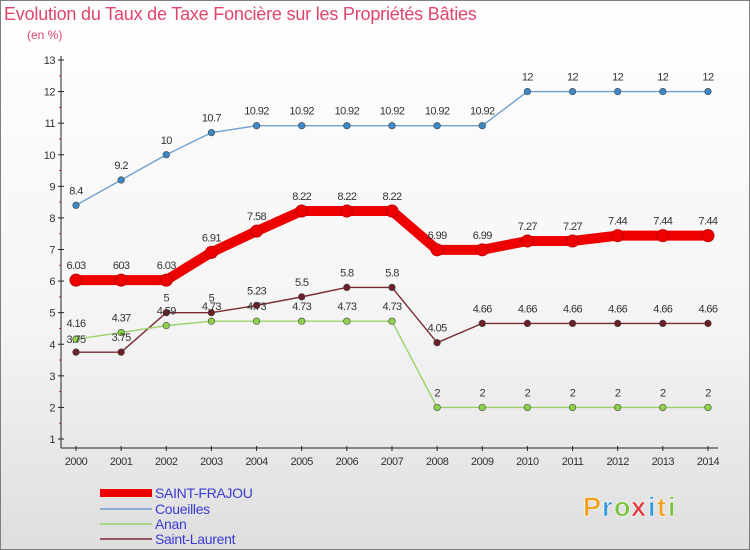 This screenshot has width=750, height=550. Describe the element at coordinates (617, 462) in the screenshot. I see `x-tick-label: 2012` at that location.